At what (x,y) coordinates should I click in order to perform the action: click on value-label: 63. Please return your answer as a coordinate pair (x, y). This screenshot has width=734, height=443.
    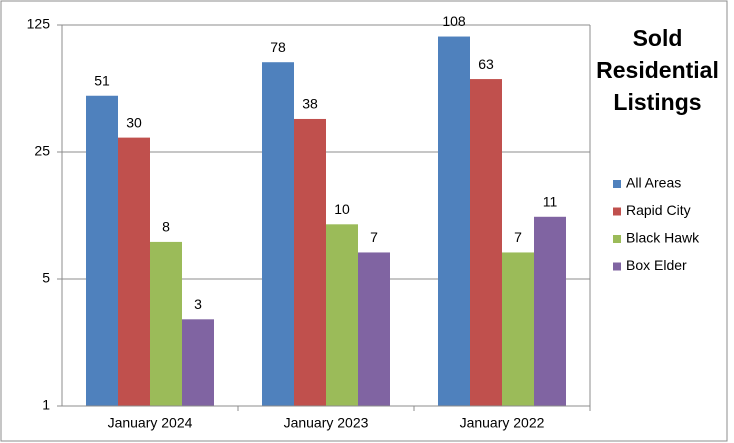
    Looking at the image, I should click on (486, 64).